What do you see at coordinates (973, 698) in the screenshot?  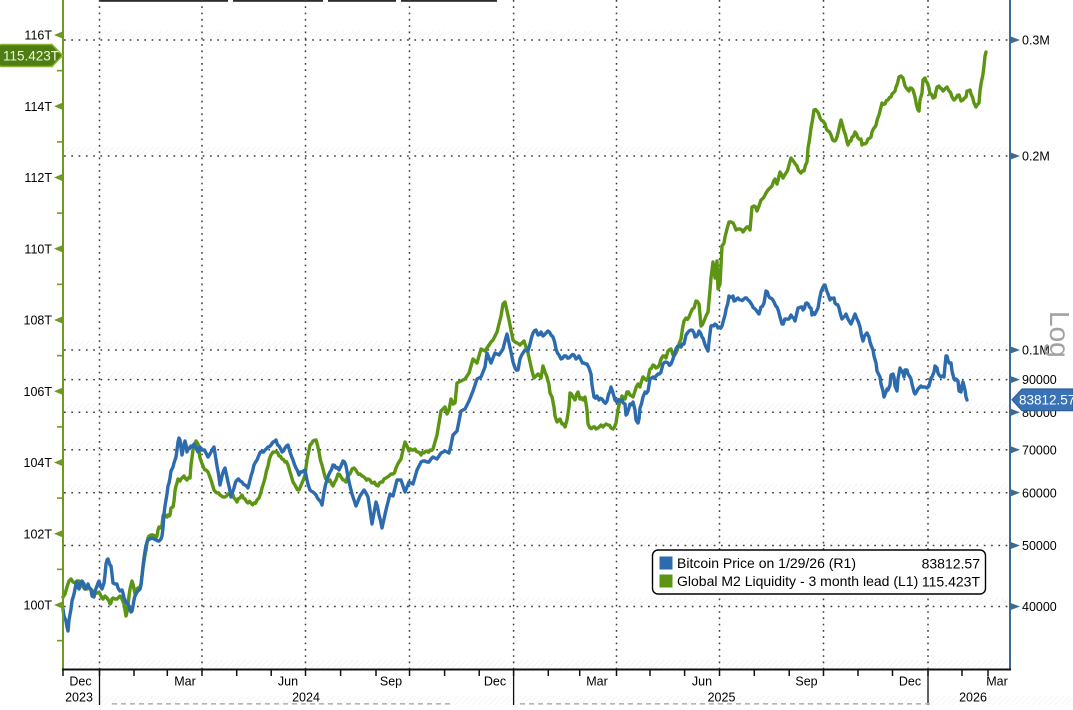 I see `svg-text: 2026` at bounding box center [973, 698].